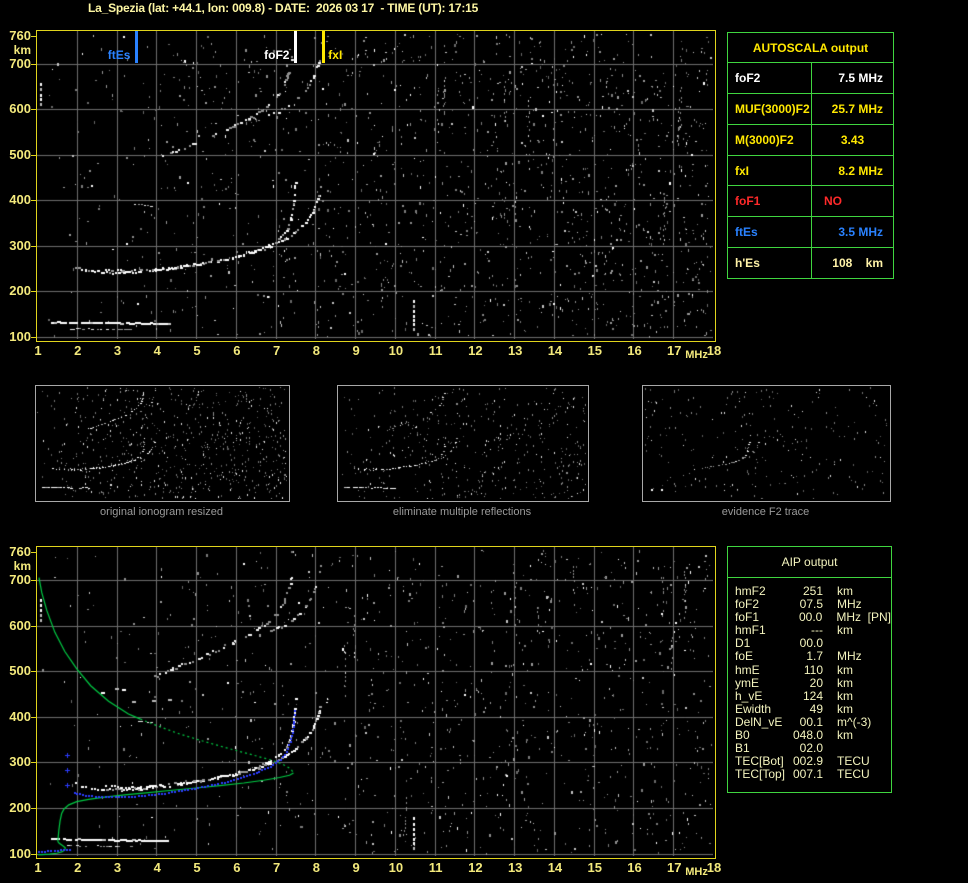 This screenshot has width=968, height=883. I want to click on aip-row-value: ---, so click(817, 630).